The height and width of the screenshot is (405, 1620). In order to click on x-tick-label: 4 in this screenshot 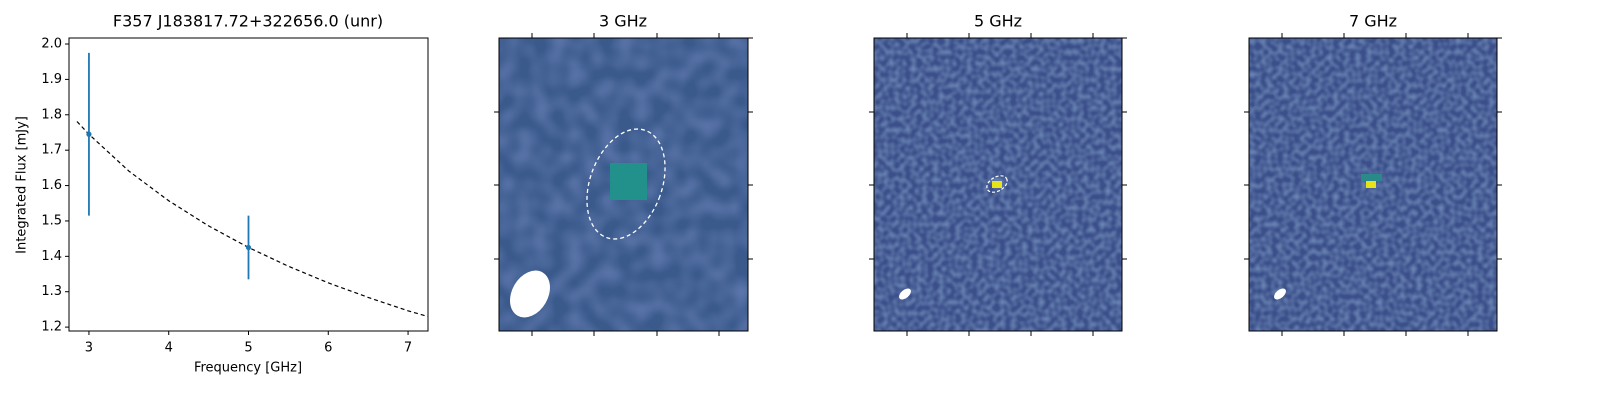, I will do `click(169, 348)`.